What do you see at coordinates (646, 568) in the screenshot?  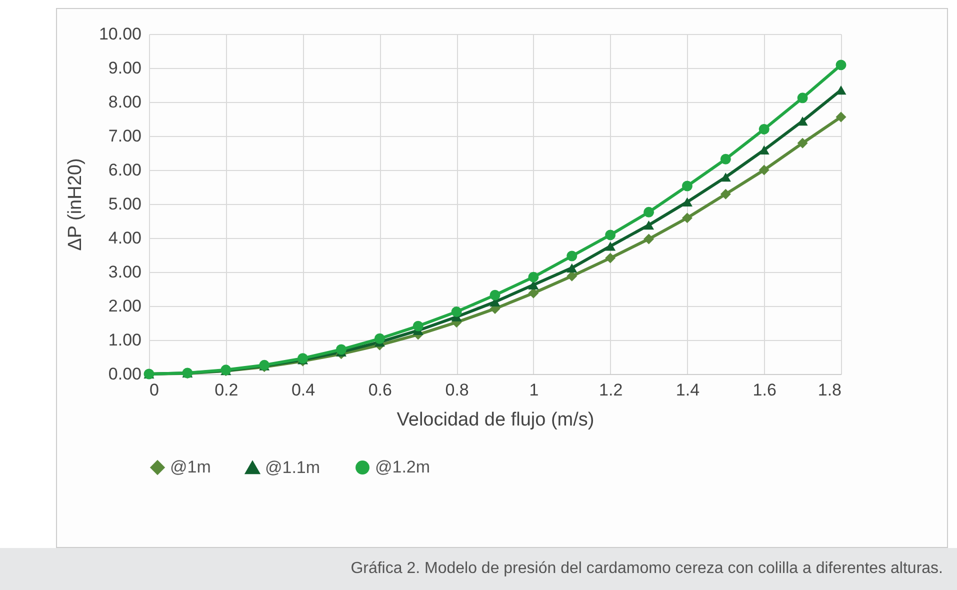 I see `text: Gráfica 2. Modelo de presión del cardamomo cereza con colilla a diferentes alturas.` at bounding box center [646, 568].